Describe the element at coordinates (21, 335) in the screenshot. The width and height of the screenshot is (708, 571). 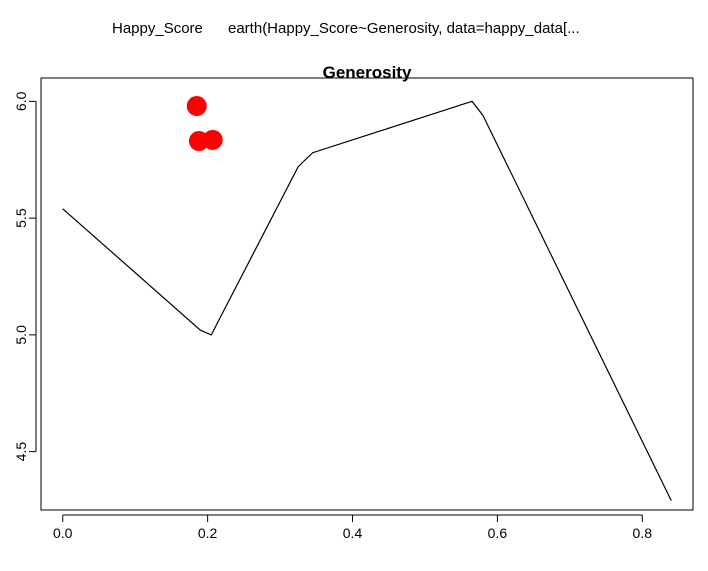
I see `y-tick-label: 5.0` at that location.